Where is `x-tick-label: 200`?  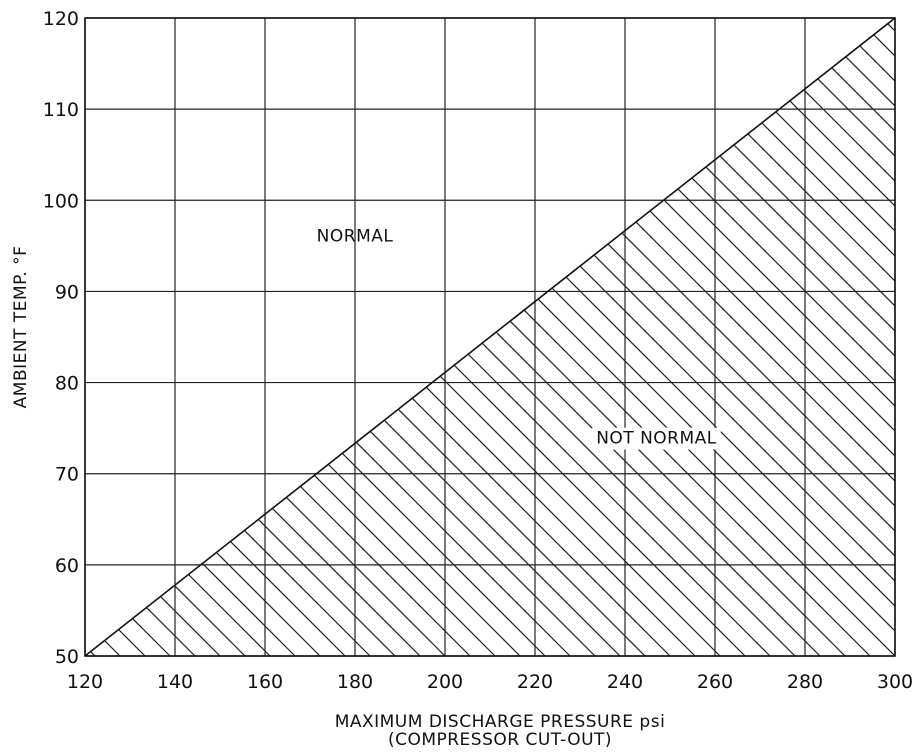
x-tick-label: 200 is located at coordinates (445, 682).